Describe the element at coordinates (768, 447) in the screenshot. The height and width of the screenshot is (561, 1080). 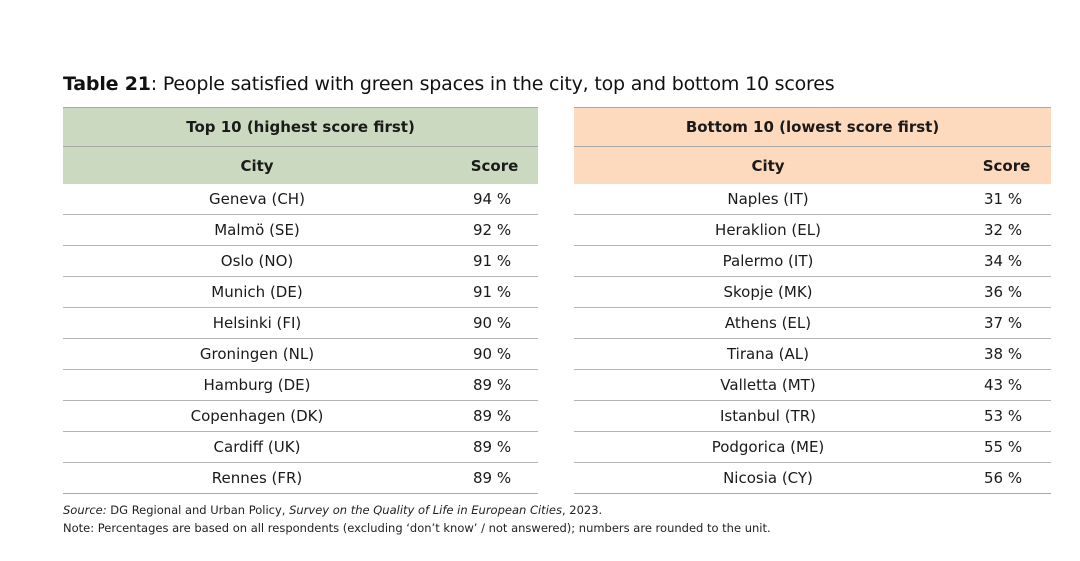
I see `bottom-10-city-cell: Podgorica (ME)` at that location.